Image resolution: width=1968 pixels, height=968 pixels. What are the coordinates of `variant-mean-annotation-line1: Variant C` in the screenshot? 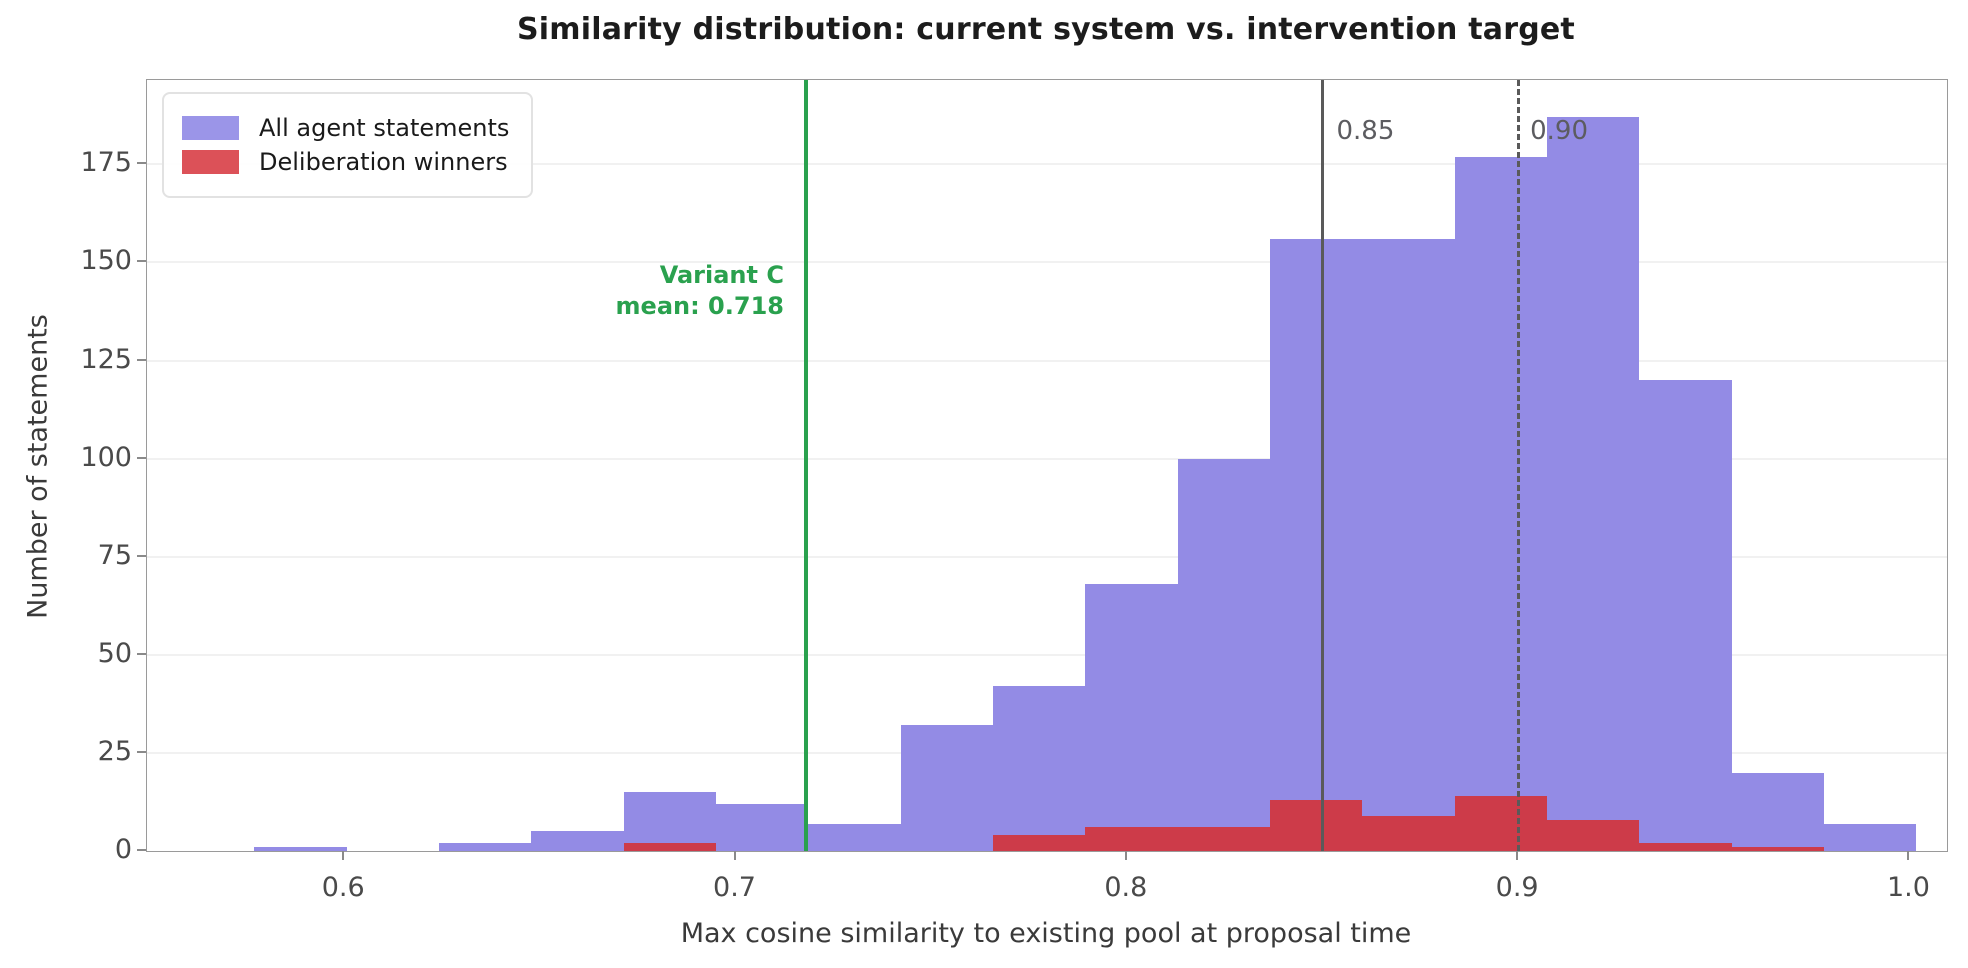 It's located at (721, 275).